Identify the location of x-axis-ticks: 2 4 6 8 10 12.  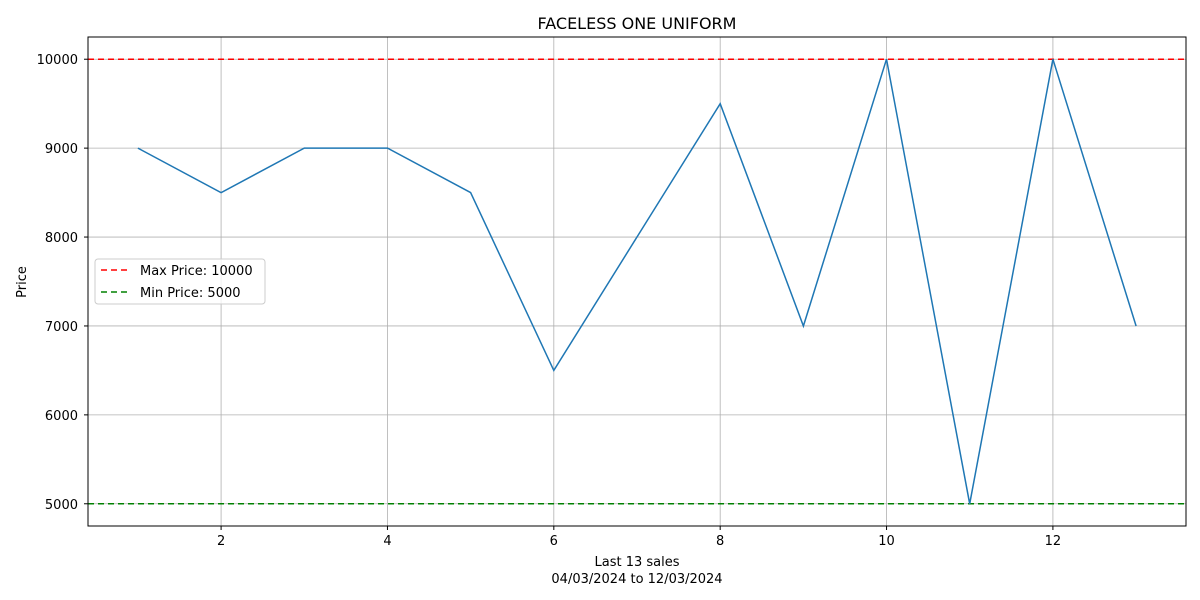
(639, 537).